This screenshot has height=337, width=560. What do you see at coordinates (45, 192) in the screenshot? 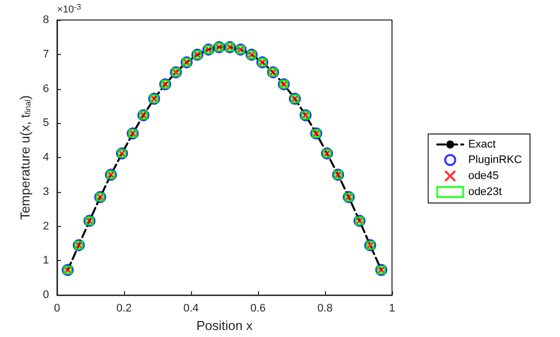
I see `y-tick-label: 3` at bounding box center [45, 192].